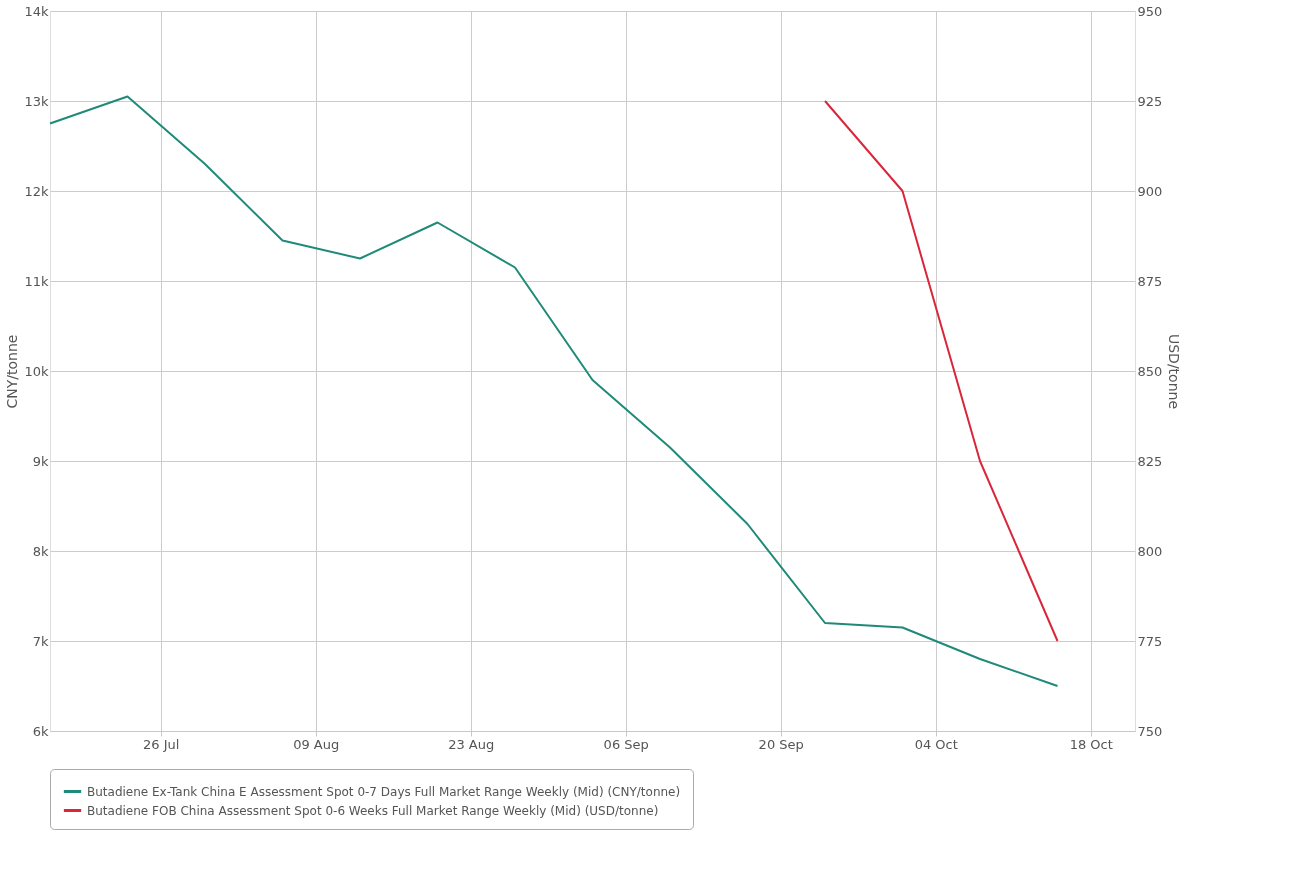  I want to click on y-tick-label: 8k, so click(40, 551).